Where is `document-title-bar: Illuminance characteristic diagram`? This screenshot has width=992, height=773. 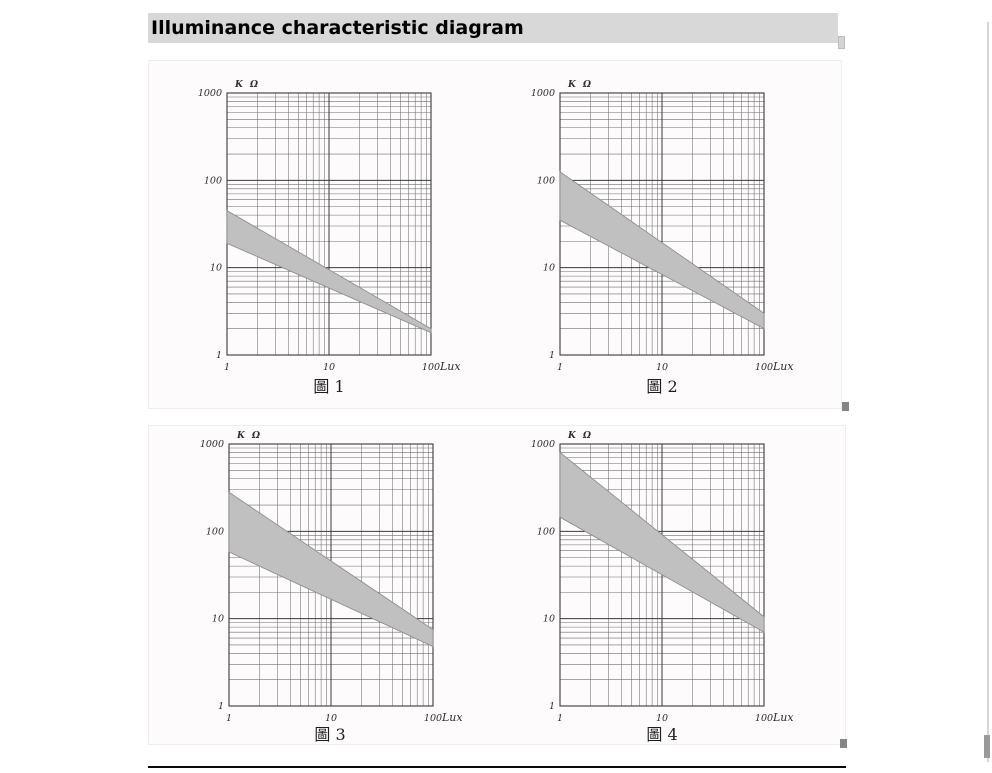 document-title-bar: Illuminance characteristic diagram is located at coordinates (493, 28).